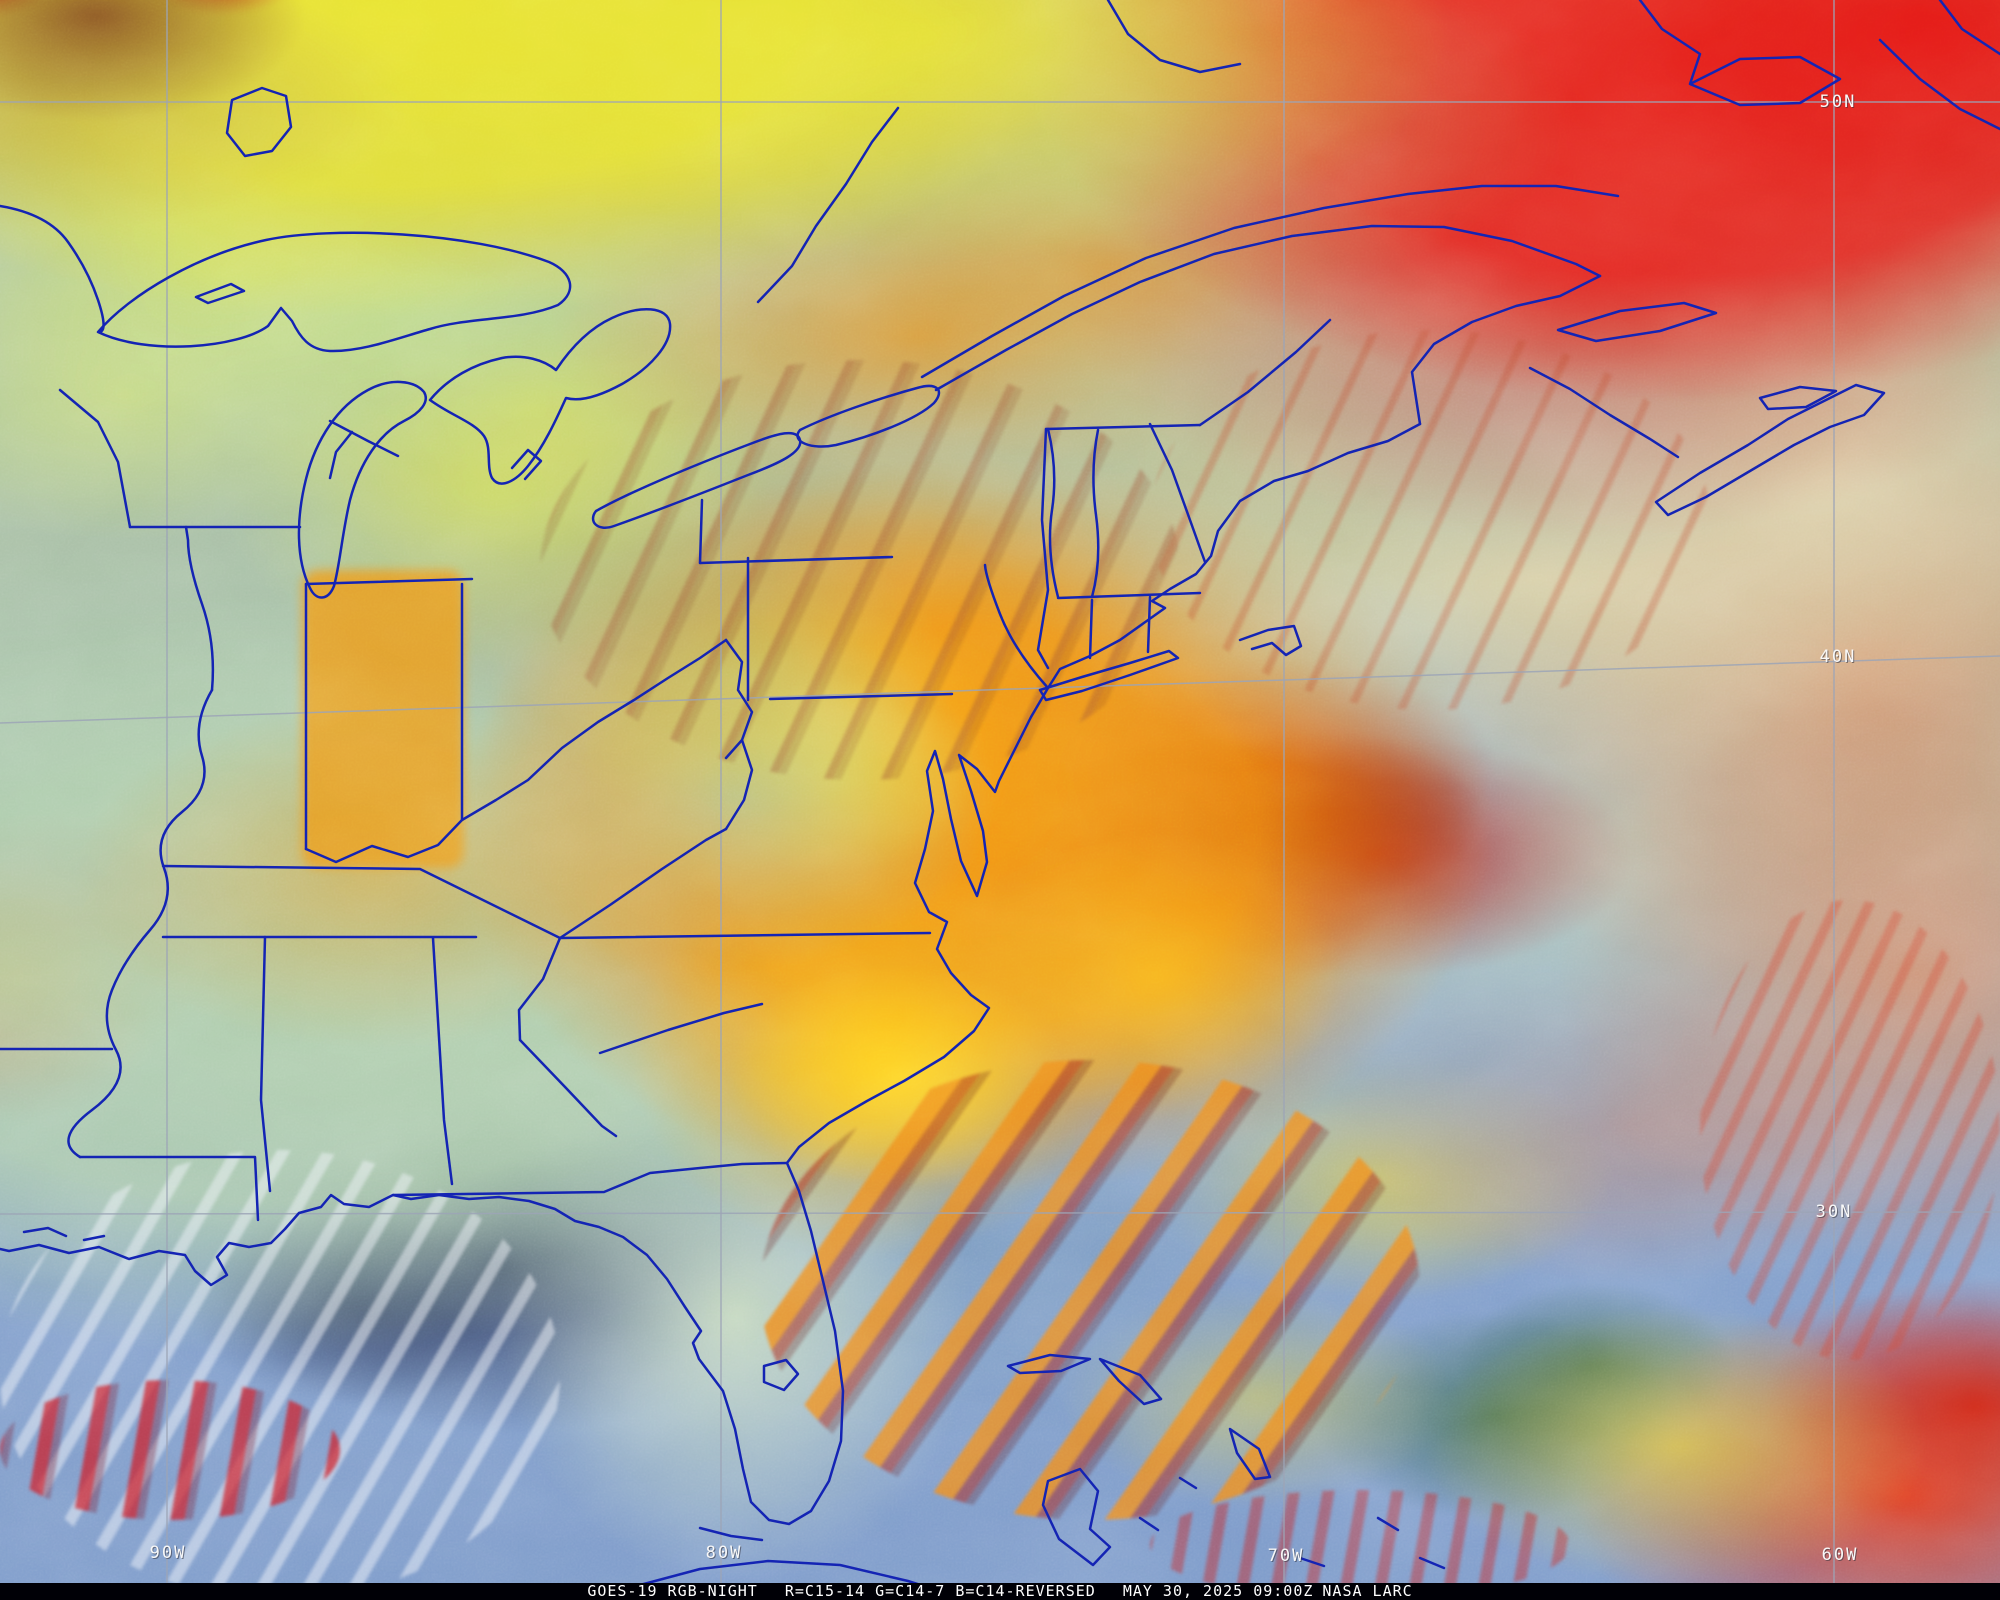 The image size is (2000, 1600). What do you see at coordinates (168, 1553) in the screenshot?
I see `lon-label-90w: 90W` at bounding box center [168, 1553].